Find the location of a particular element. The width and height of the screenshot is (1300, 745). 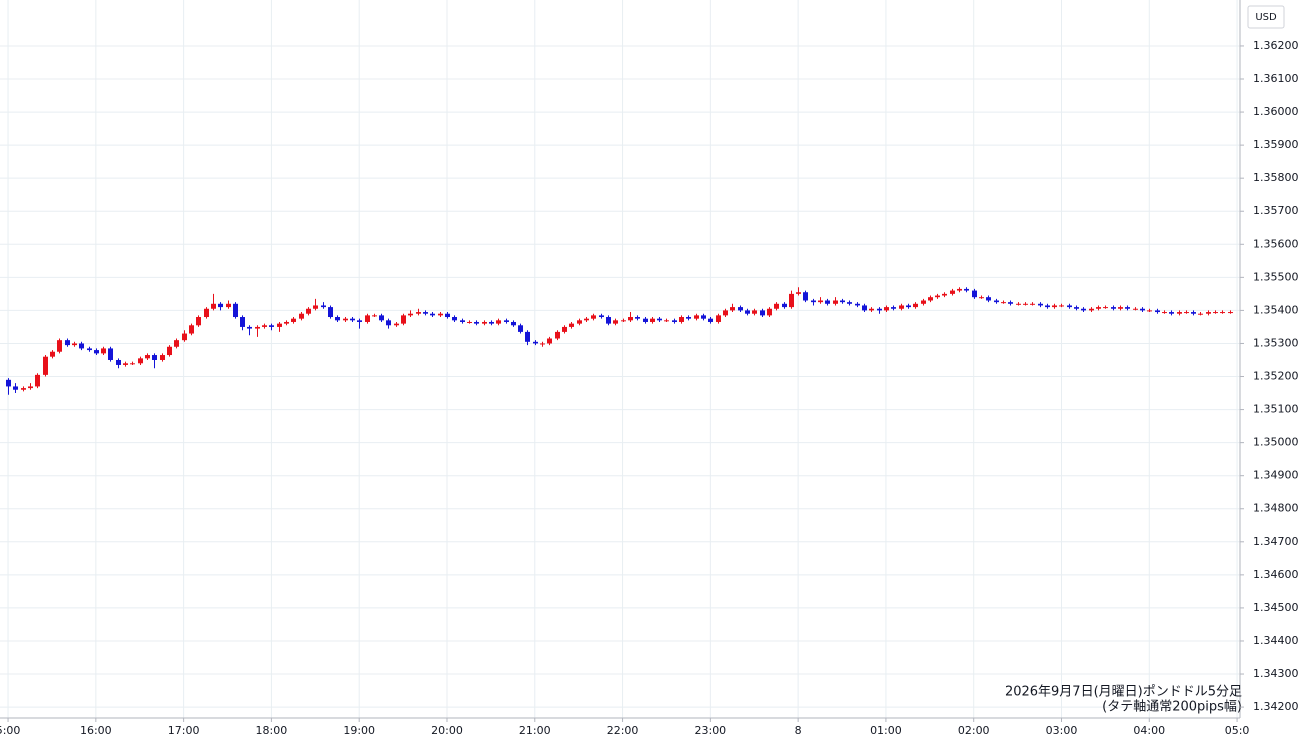

x-tick-label: 22:00 is located at coordinates (623, 730).